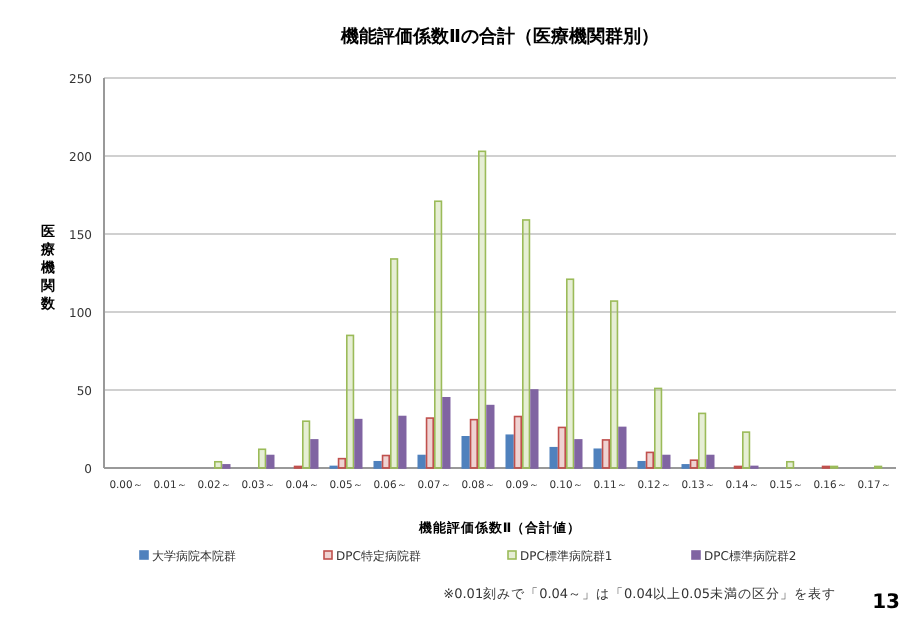 The image size is (924, 640). What do you see at coordinates (499, 37) in the screenshot?
I see `chart-title: 機能評価係数Ⅱの合計（医療機関群別）` at bounding box center [499, 37].